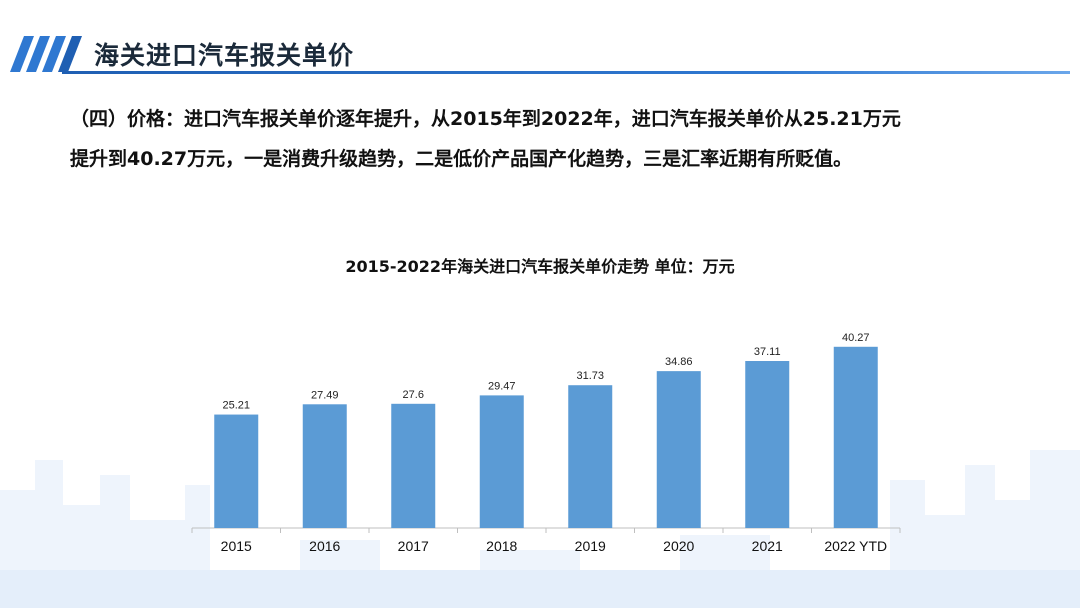  I want to click on data-label: 29.47, so click(502, 386).